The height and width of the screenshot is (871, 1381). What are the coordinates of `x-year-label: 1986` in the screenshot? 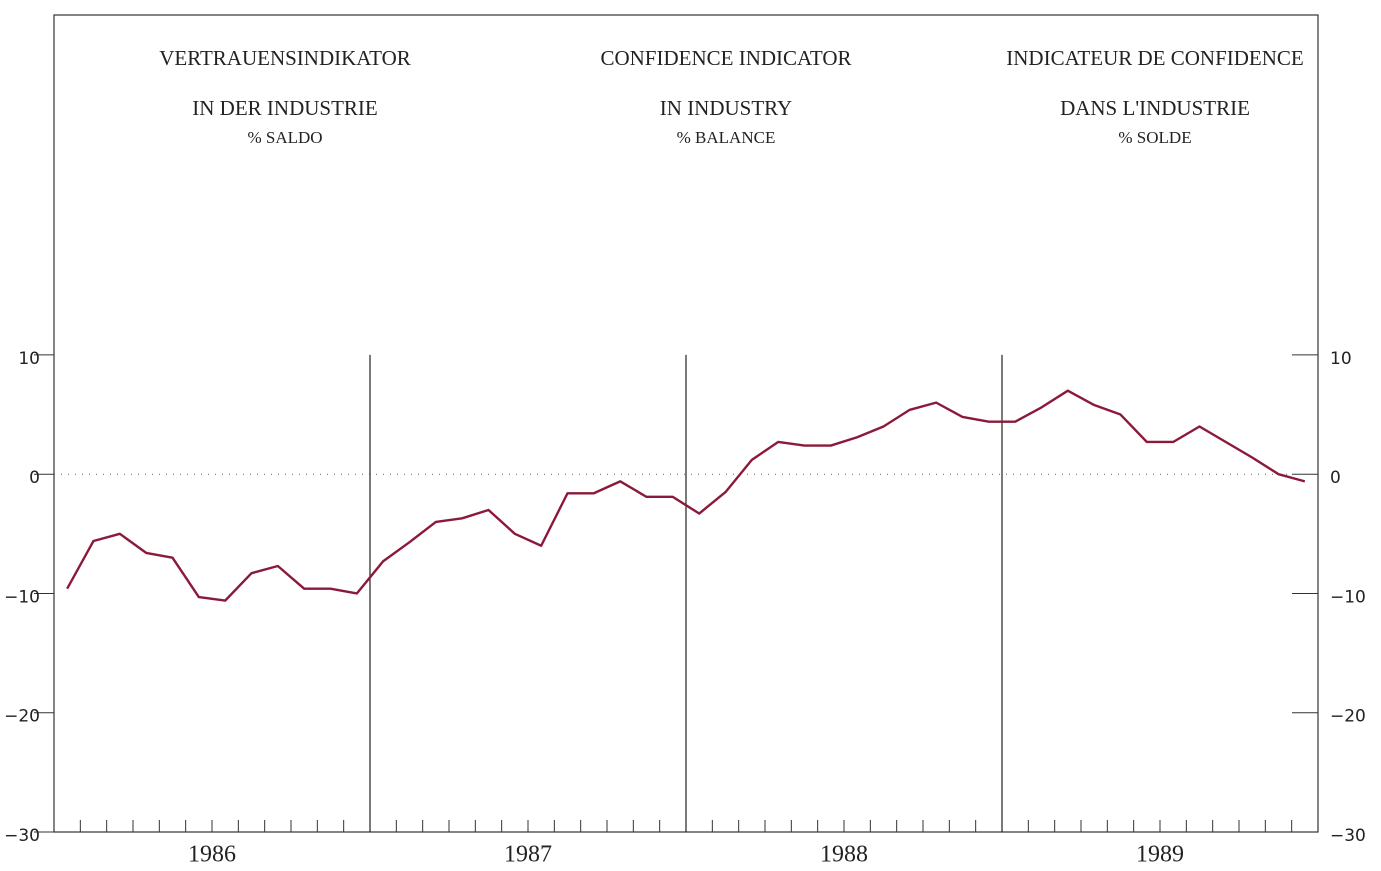 It's located at (212, 855).